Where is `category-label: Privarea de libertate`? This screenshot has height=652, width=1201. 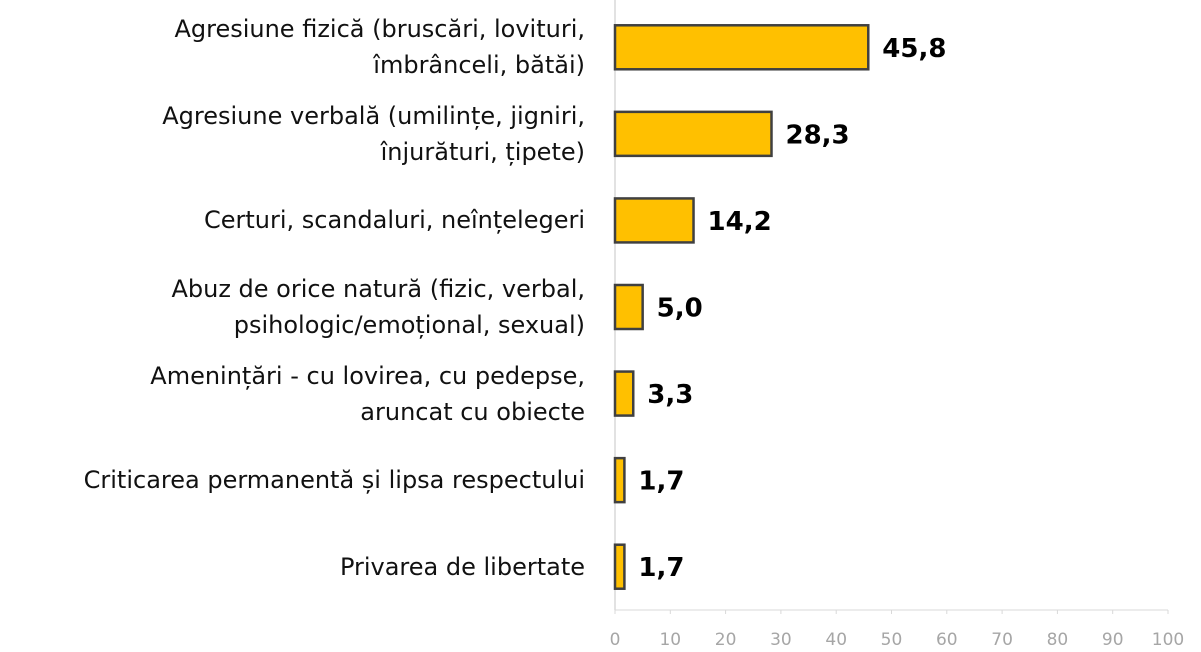
category-label: Privarea de libertate is located at coordinates (462, 566).